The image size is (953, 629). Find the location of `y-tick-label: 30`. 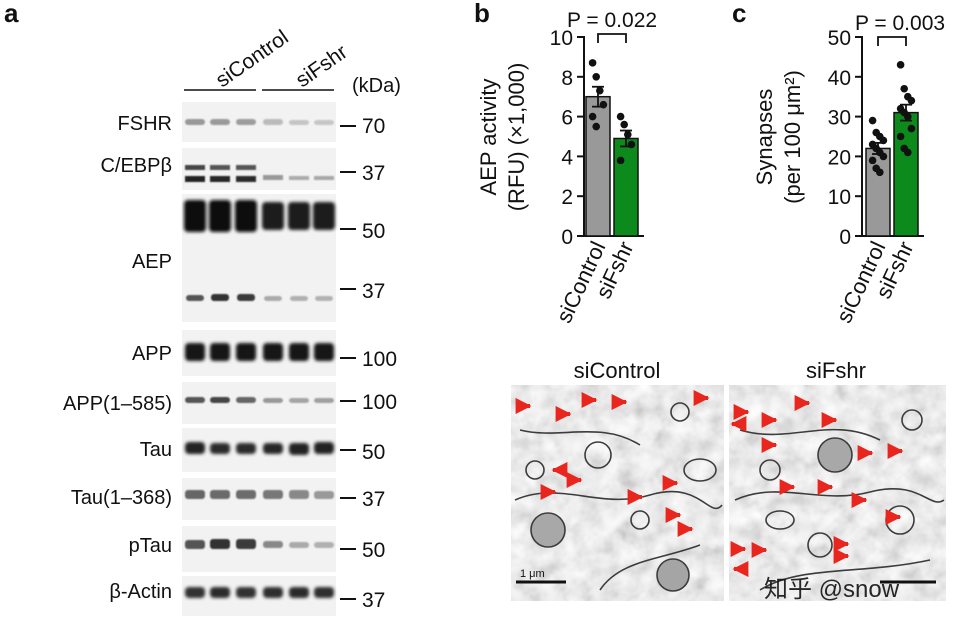

y-tick-label: 30 is located at coordinates (839, 118).